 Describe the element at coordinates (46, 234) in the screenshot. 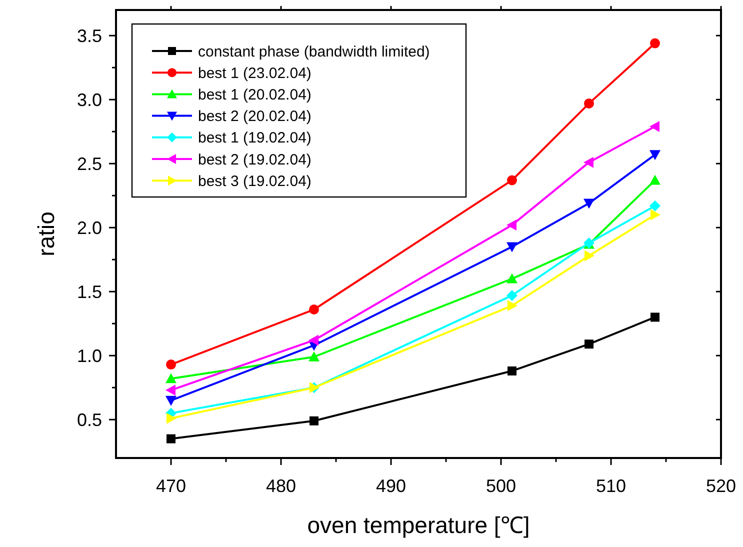

I see `y-axis-title: ratio` at that location.